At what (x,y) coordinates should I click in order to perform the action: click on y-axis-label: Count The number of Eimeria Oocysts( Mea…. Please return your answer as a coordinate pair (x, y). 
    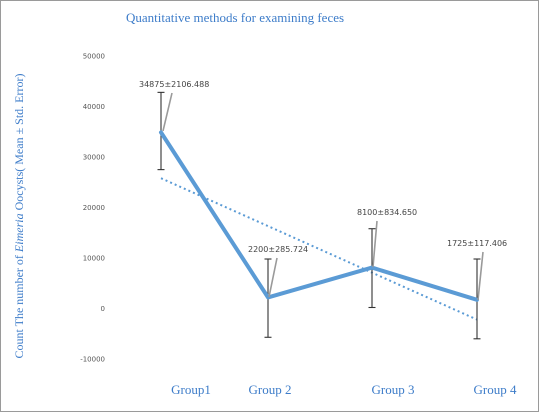
    Looking at the image, I should click on (19, 215).